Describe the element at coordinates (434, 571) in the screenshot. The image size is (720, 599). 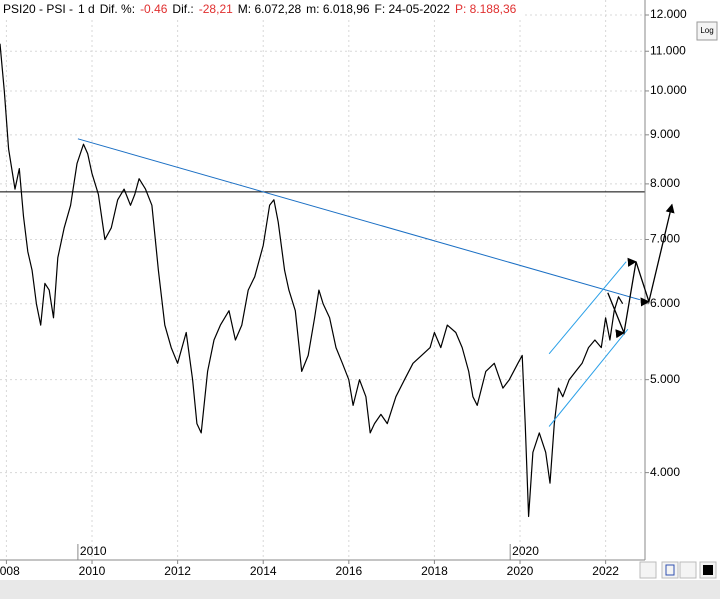
I see `x-tick-label: 2018` at that location.